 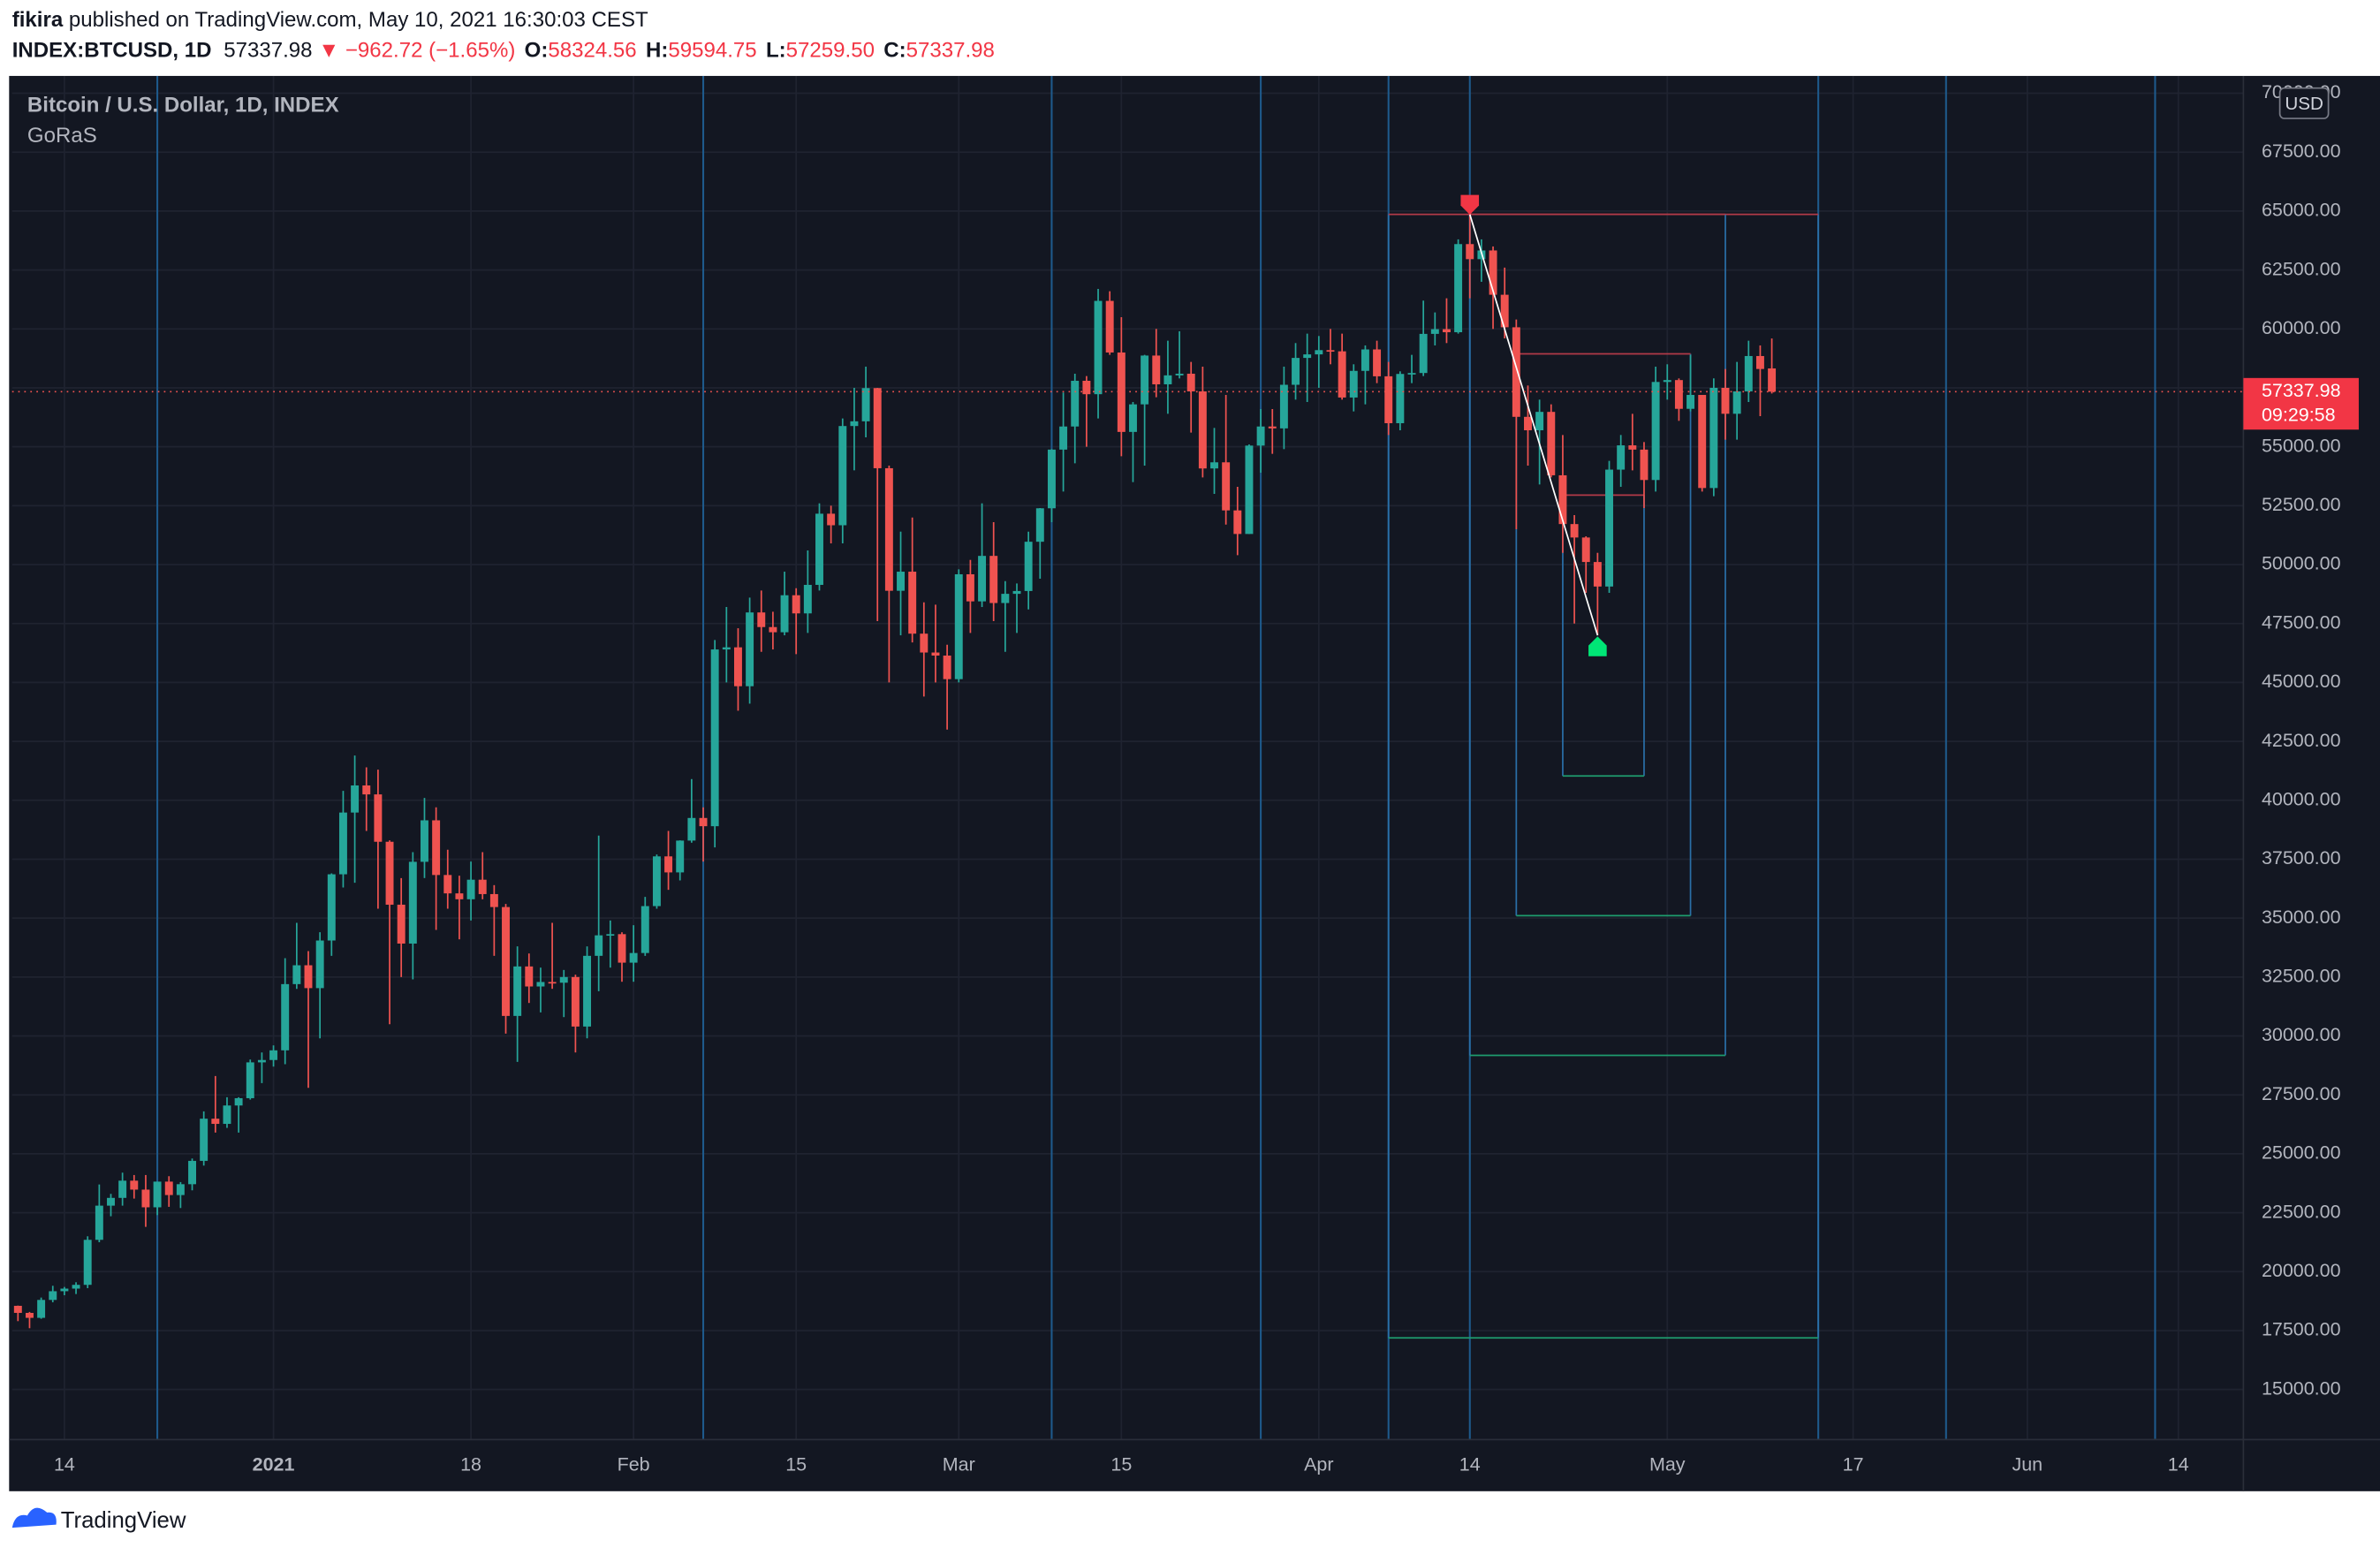 I want to click on ohlc-label: O:, so click(x=537, y=51).